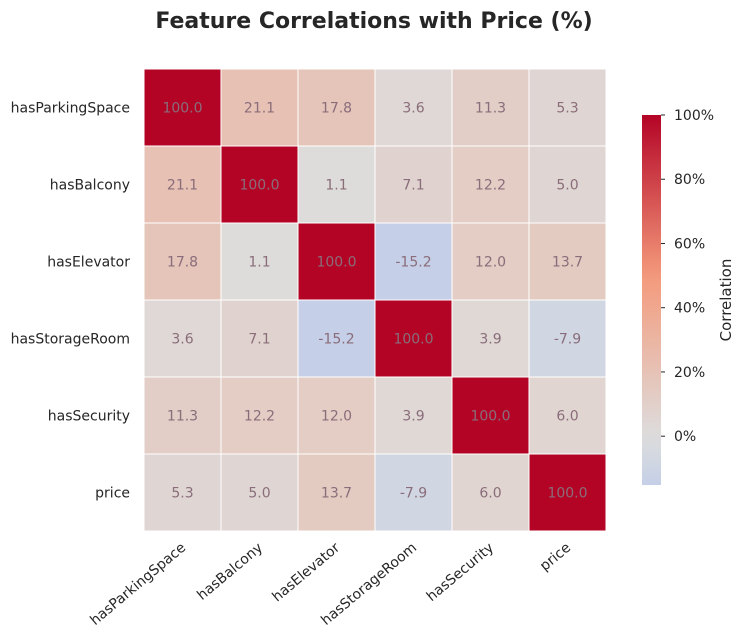 This screenshot has width=743, height=642. I want to click on row-tick-label: hasStorageRoom, so click(70, 340).